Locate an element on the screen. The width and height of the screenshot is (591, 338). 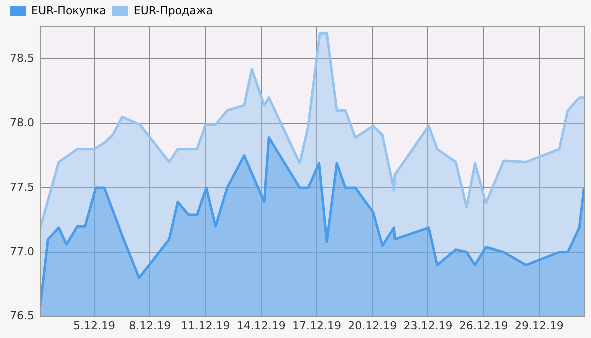
x-tick-label: 20.12.19 is located at coordinates (373, 325).